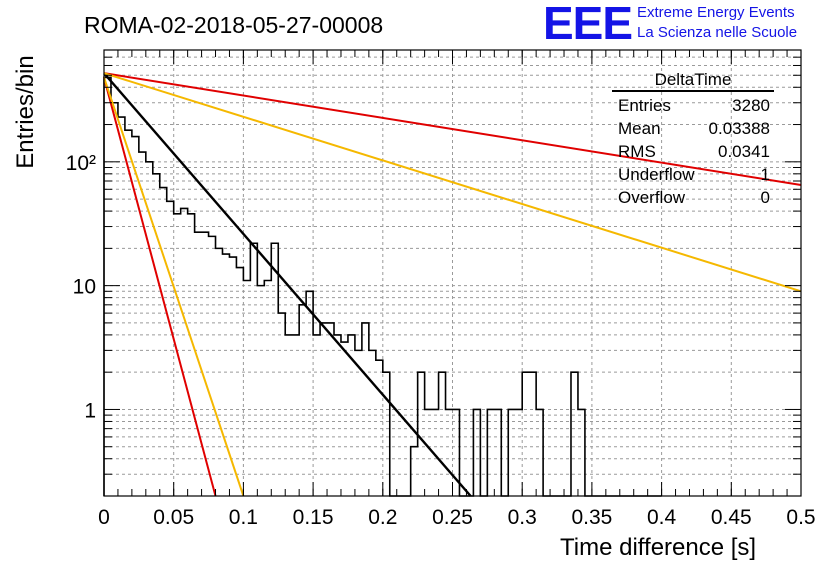 The height and width of the screenshot is (572, 836). What do you see at coordinates (693, 81) in the screenshot?
I see `stats-title: DeltaTime` at bounding box center [693, 81].